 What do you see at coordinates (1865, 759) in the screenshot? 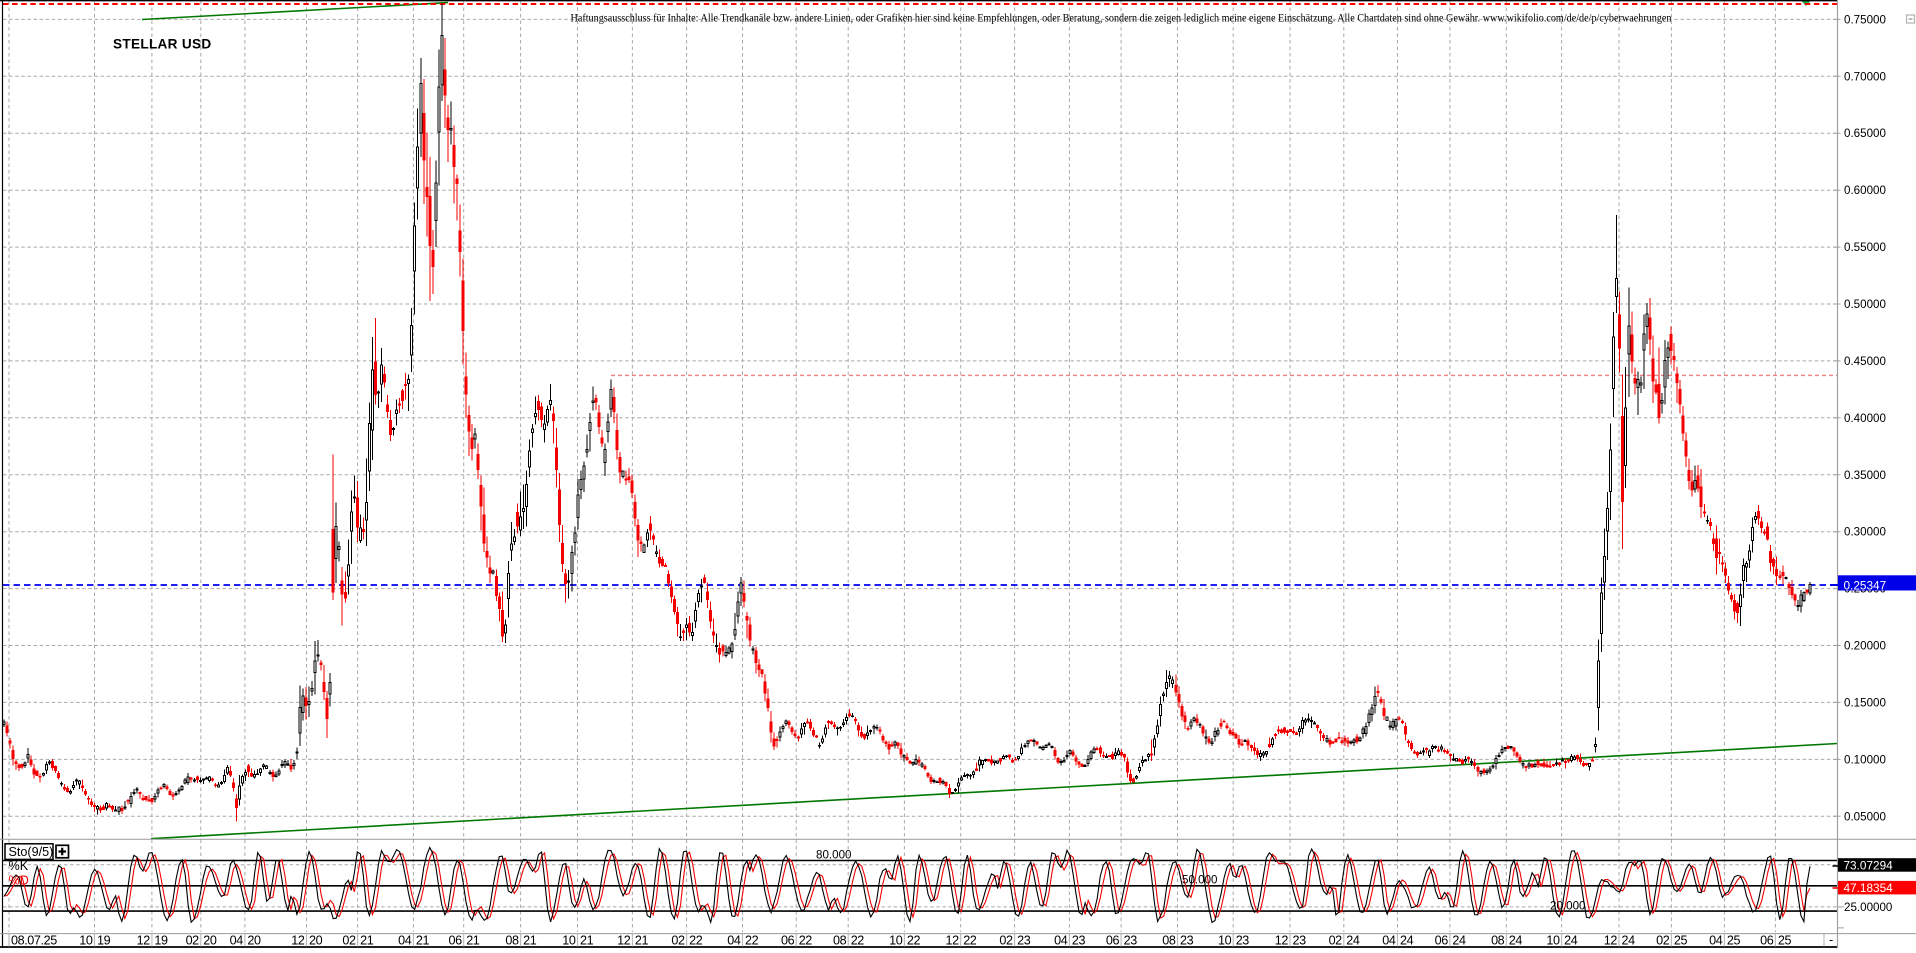
I see `svg-text: 0.10000` at bounding box center [1865, 759].